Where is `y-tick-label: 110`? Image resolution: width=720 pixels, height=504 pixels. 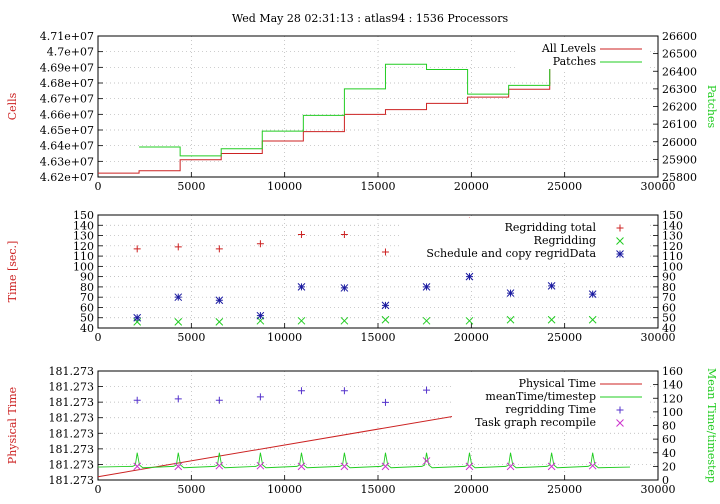
y-tick-label: 110 is located at coordinates (83, 256).